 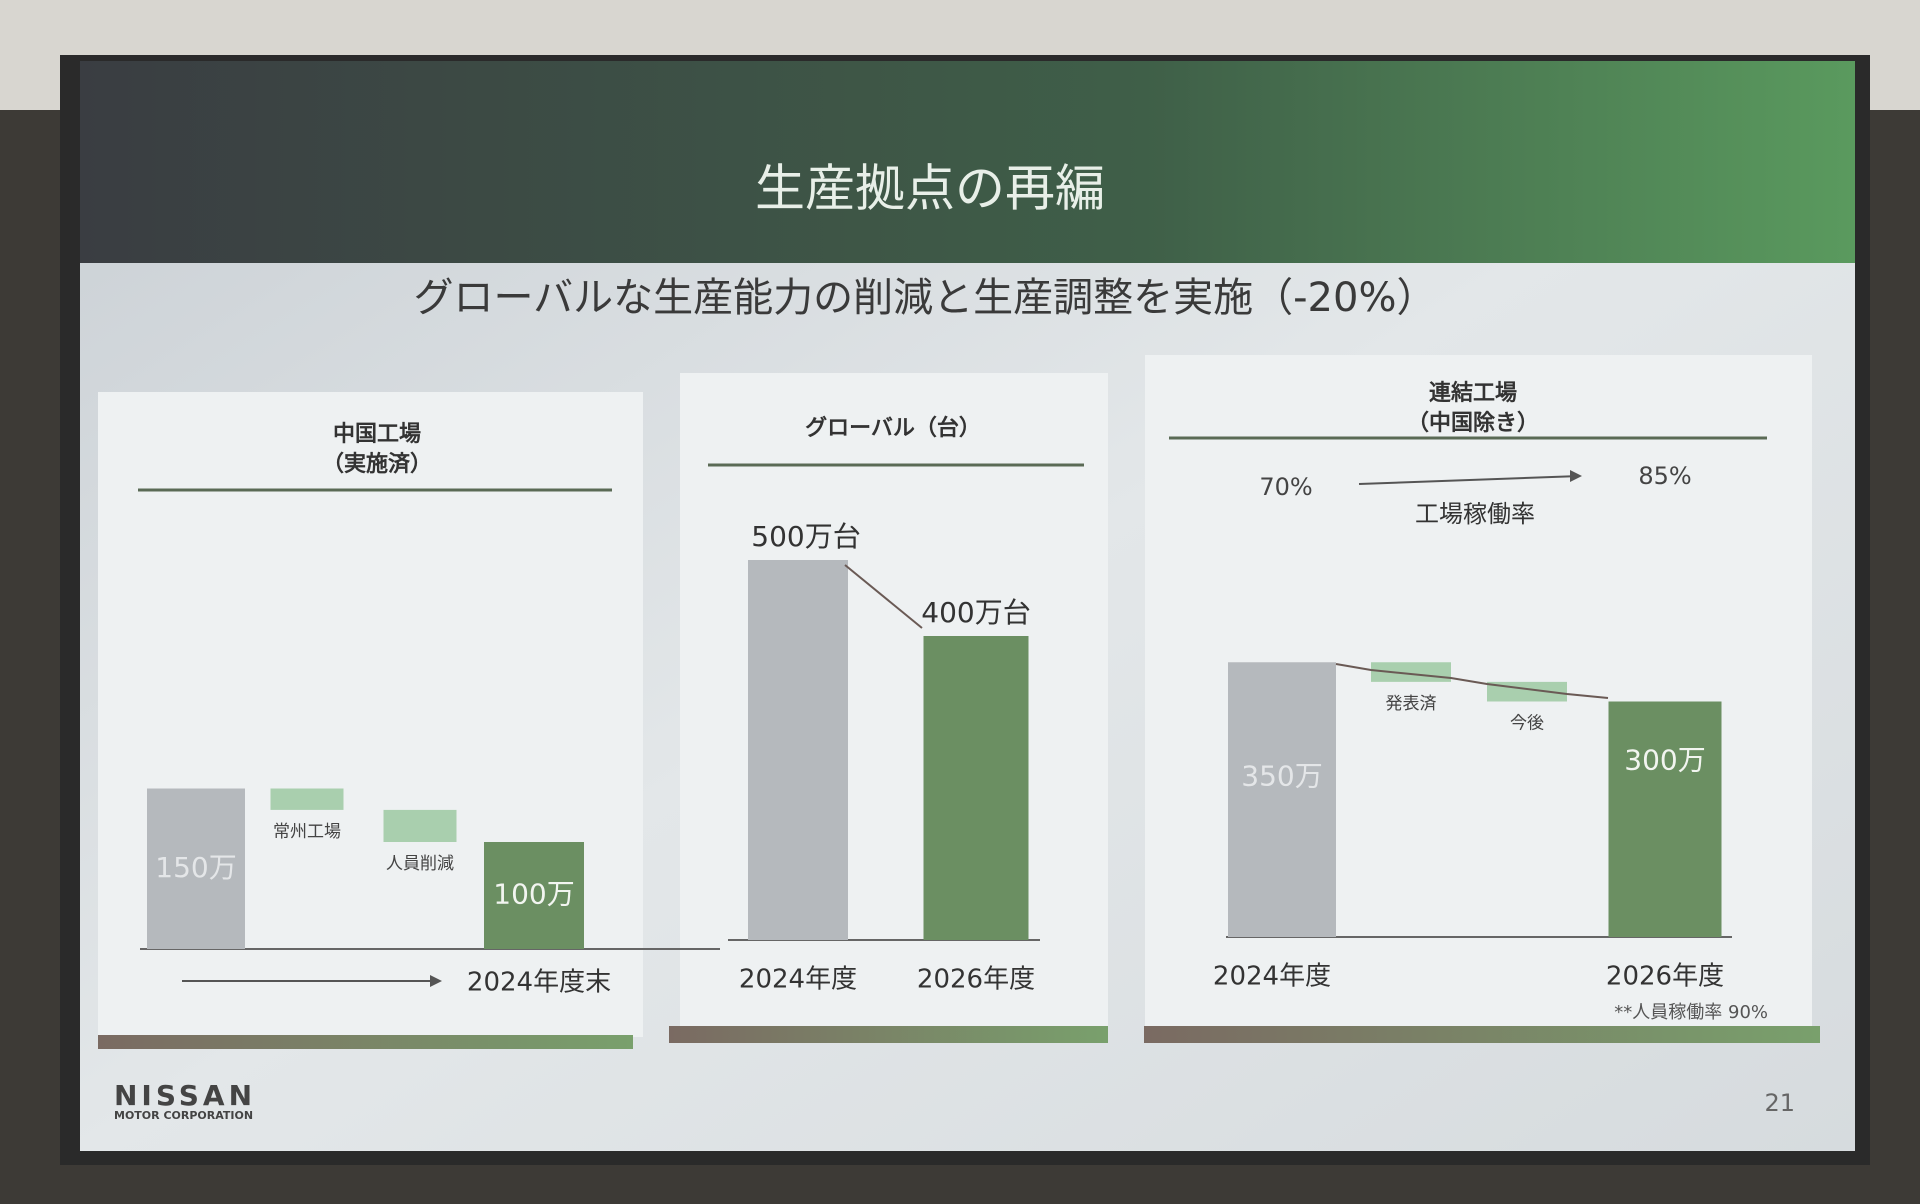 What do you see at coordinates (1473, 393) in the screenshot?
I see `chart-title: 連結工場` at bounding box center [1473, 393].